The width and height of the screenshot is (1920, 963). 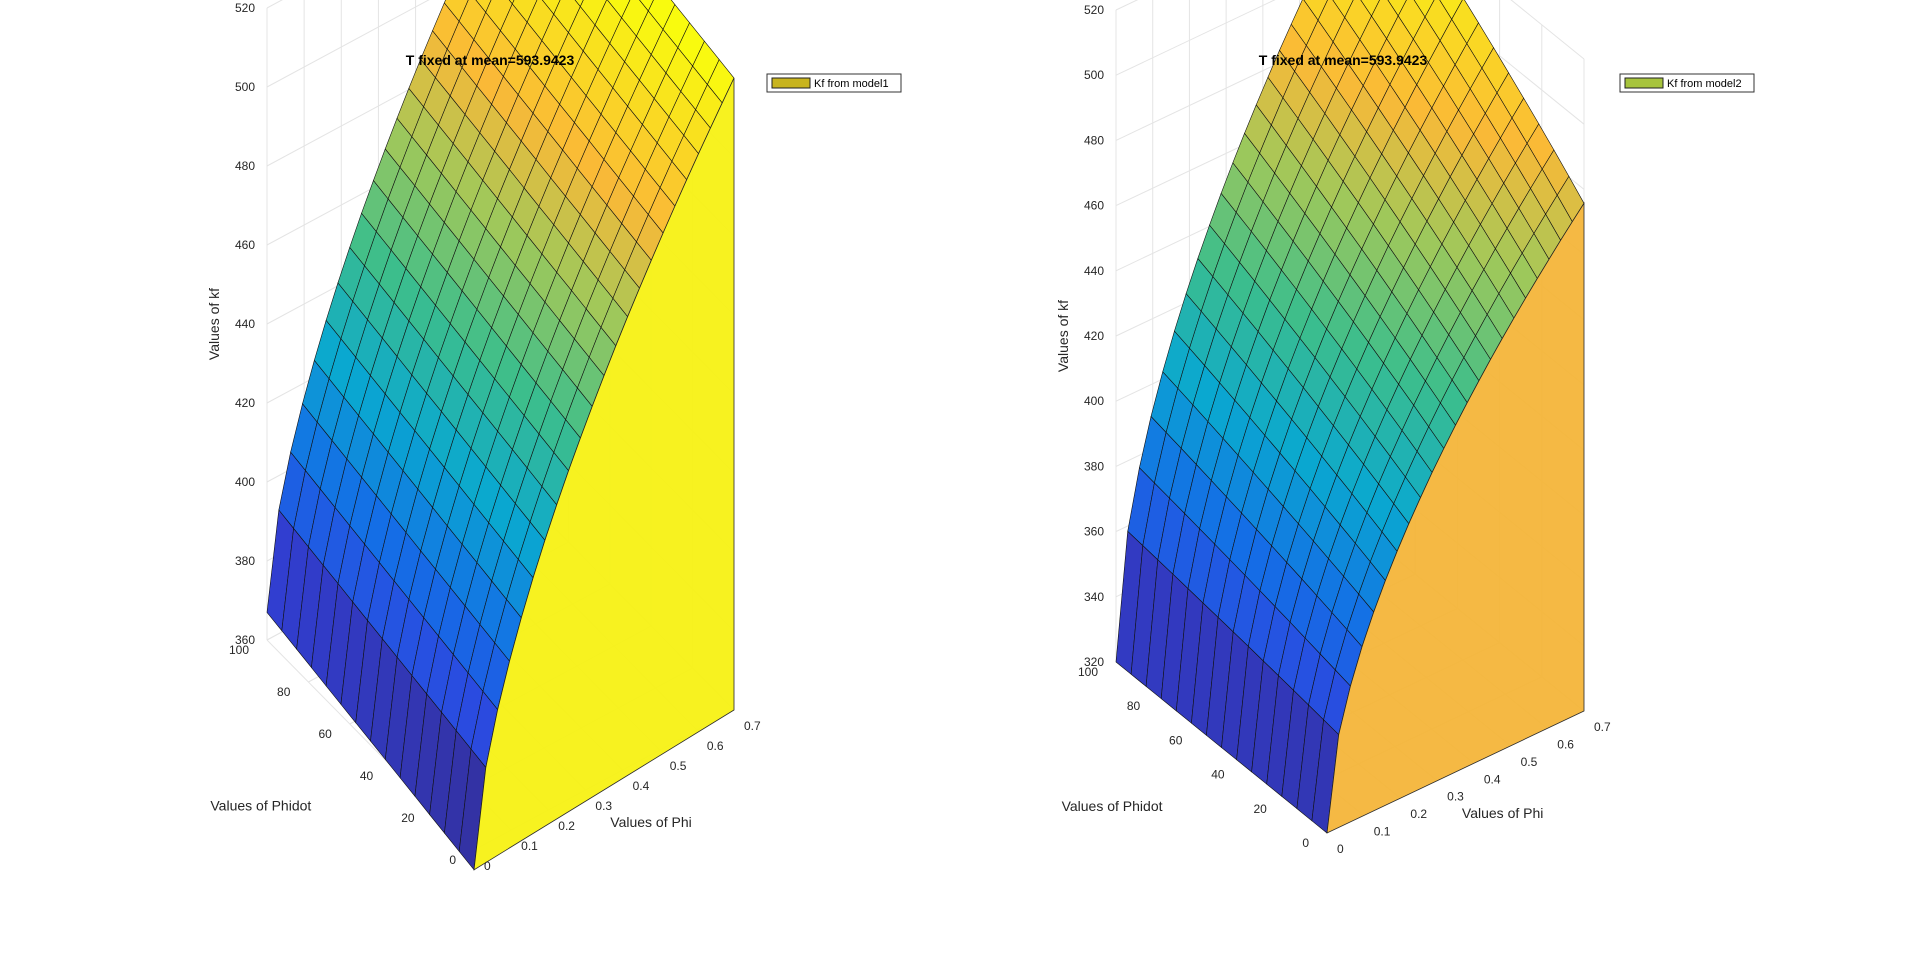 What do you see at coordinates (1094, 662) in the screenshot?
I see `z-tick-label: 320` at bounding box center [1094, 662].